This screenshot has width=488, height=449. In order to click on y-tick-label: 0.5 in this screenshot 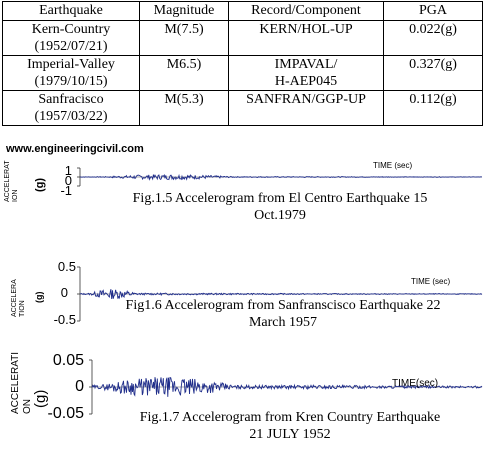, I will do `click(66, 266)`.